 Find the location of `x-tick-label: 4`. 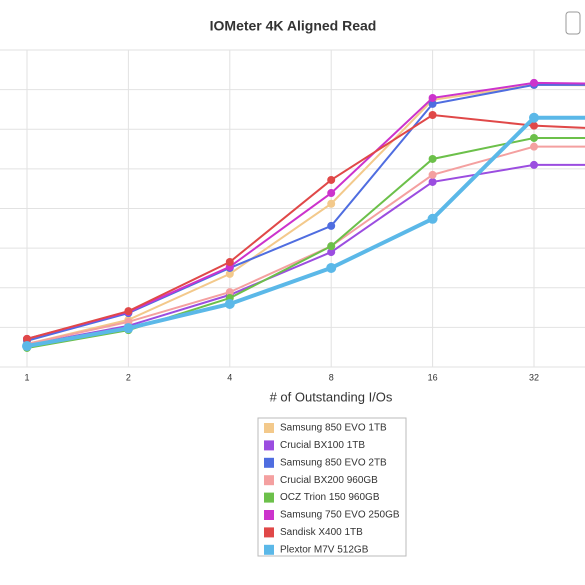

x-tick-label: 4 is located at coordinates (229, 377).